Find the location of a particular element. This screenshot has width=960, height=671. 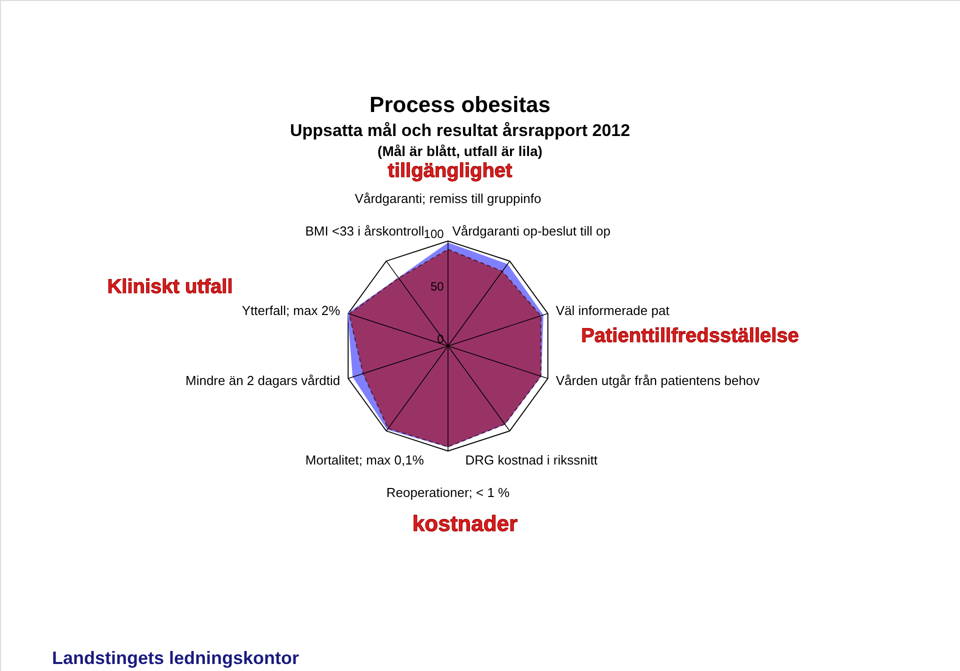

spoke-label: Vårdgaranti; remiss till gruppinfo is located at coordinates (448, 198).